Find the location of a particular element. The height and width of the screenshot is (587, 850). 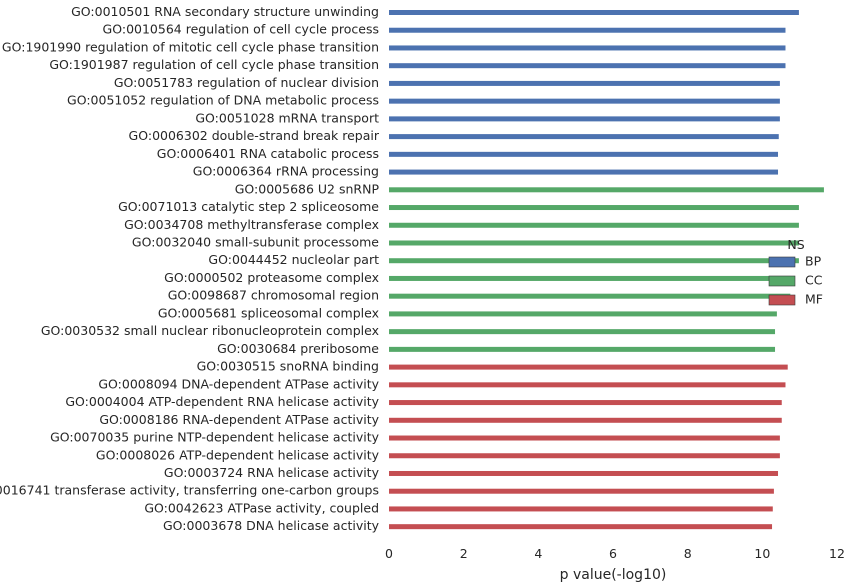

category-label-10: GO:0005686 U2 snRNP is located at coordinates (307, 188).